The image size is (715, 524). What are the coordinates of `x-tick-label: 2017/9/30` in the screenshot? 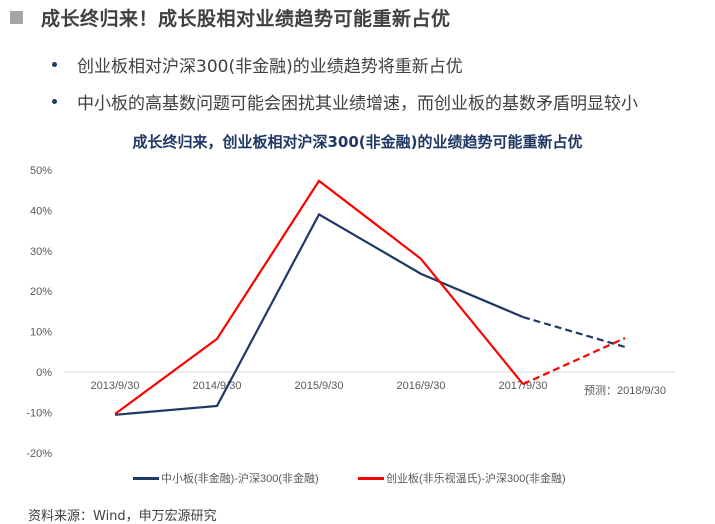 It's located at (523, 386).